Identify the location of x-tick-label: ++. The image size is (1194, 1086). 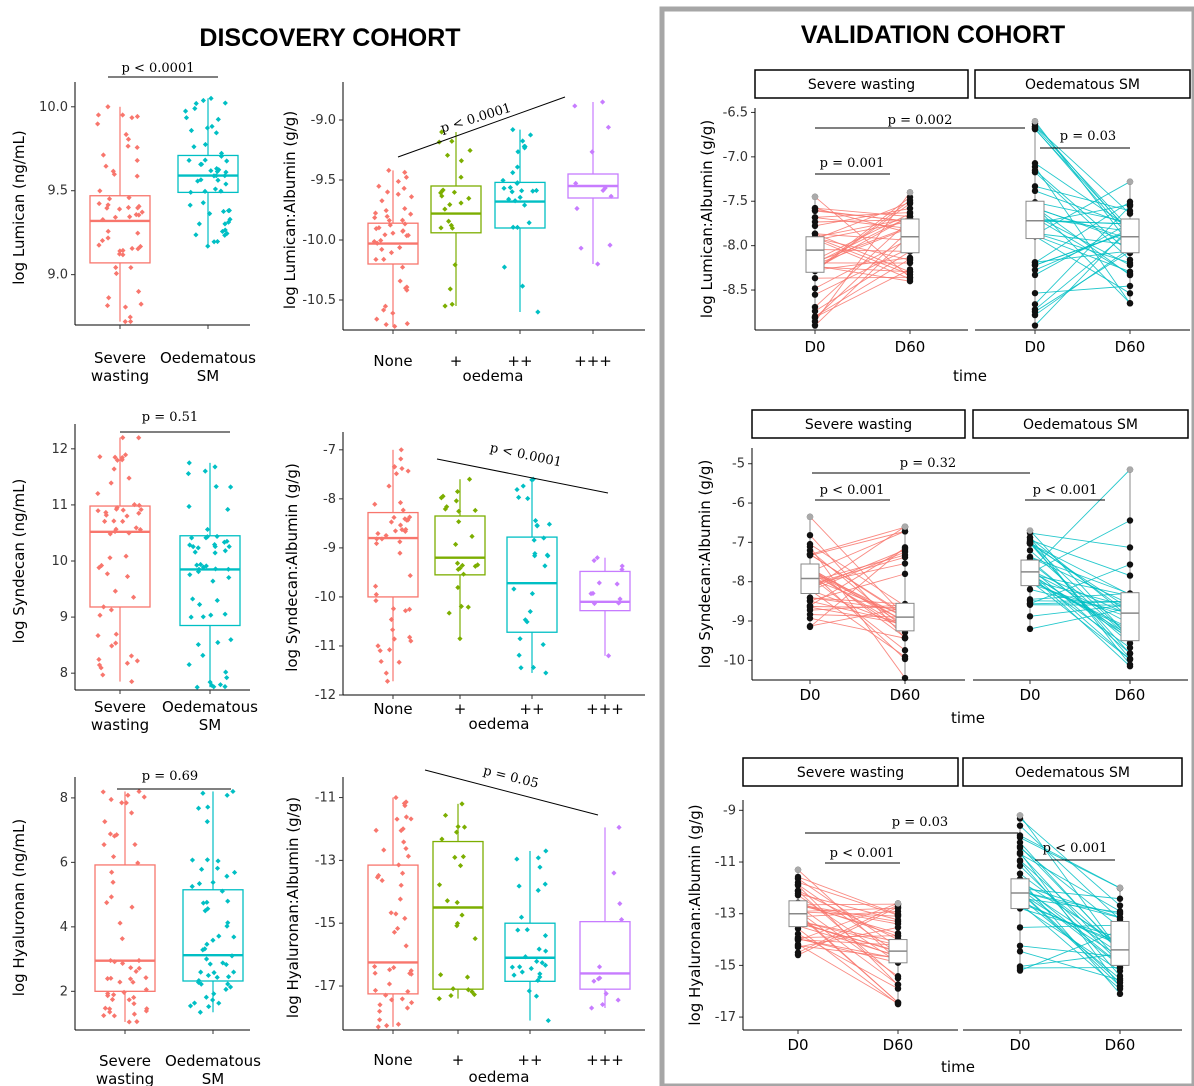
(519, 361).